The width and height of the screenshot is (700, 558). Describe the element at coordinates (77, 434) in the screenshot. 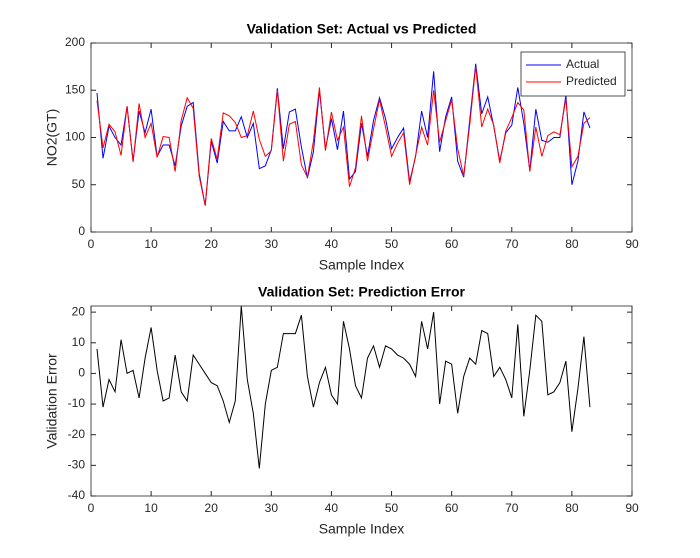

I see `y-tick-label: -20` at that location.